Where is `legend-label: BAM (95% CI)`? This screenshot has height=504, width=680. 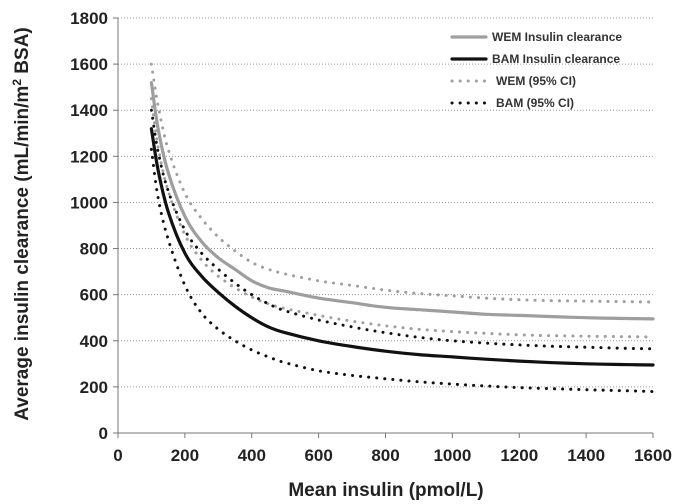 legend-label: BAM (95% CI) is located at coordinates (535, 103).